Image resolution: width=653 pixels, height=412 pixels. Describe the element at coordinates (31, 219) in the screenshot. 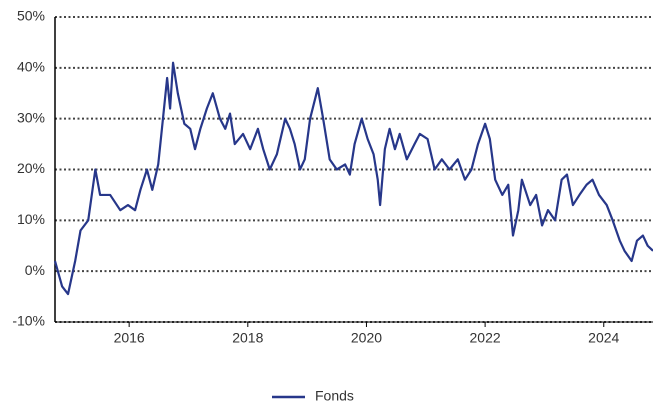

I see `y-tick-label: 10%` at that location.